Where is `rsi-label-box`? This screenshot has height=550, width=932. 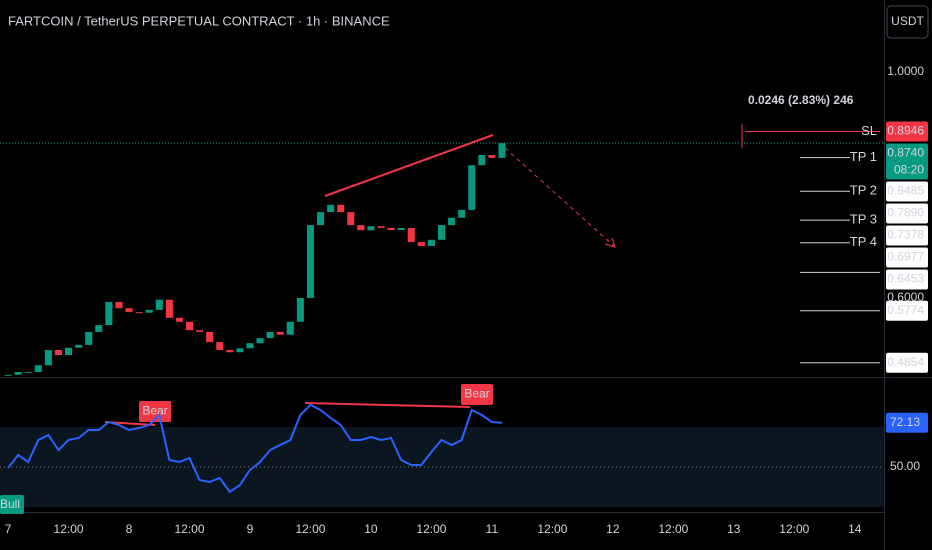
rsi-label-box is located at coordinates (907, 422).